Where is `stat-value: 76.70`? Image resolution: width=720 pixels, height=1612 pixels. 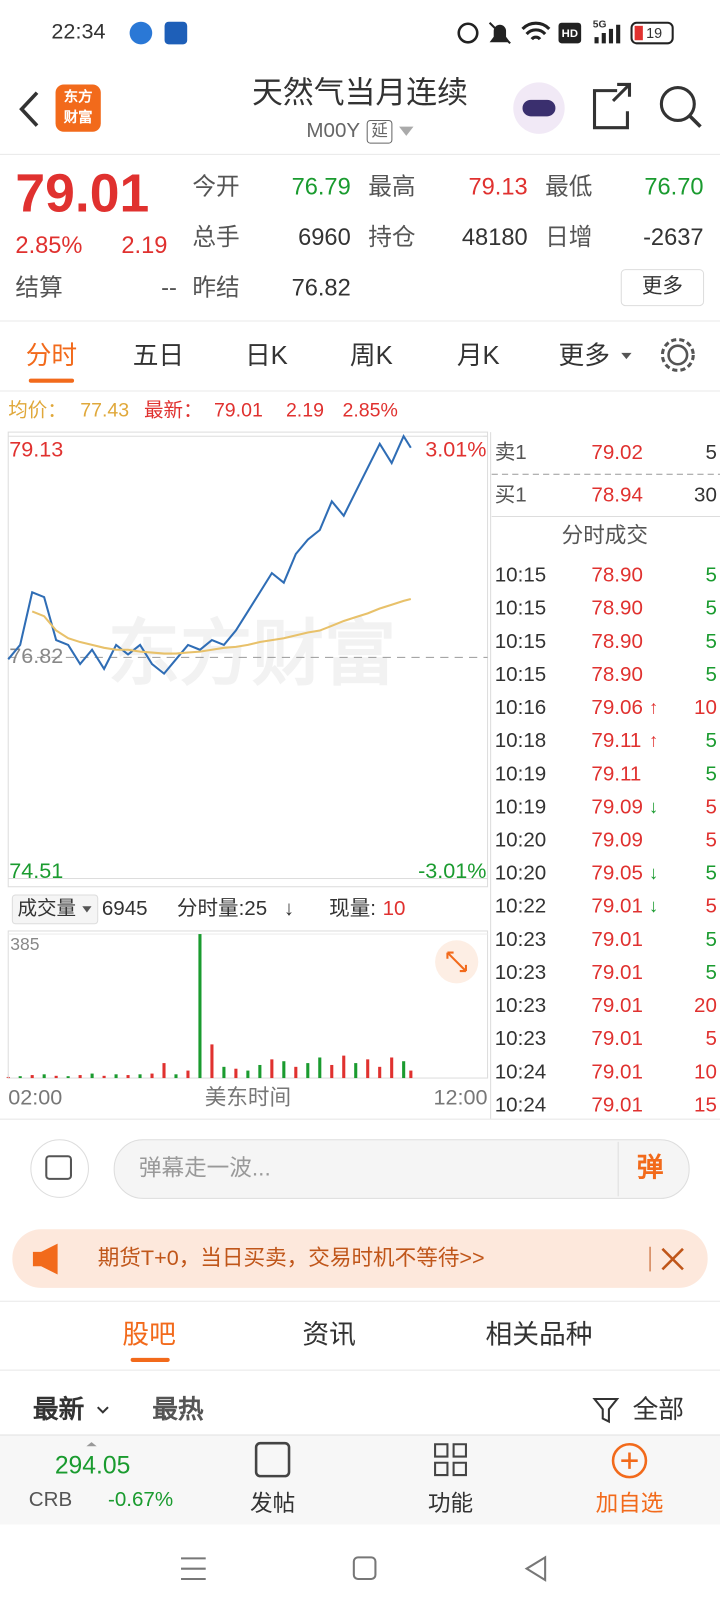
stat-value: 76.70 is located at coordinates (673, 188).